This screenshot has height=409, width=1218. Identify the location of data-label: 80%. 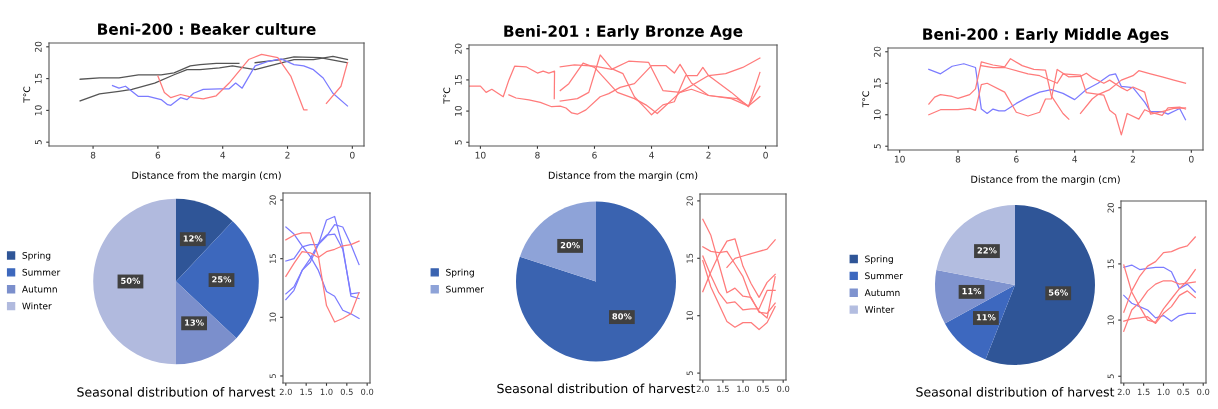
(622, 316).